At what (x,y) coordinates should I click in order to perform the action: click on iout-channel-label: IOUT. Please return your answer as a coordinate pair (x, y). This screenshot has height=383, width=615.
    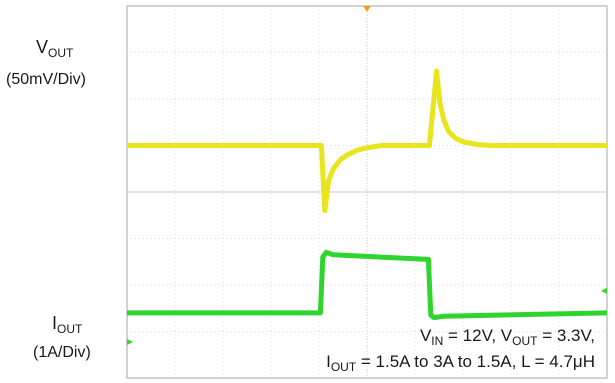
    Looking at the image, I should click on (67, 324).